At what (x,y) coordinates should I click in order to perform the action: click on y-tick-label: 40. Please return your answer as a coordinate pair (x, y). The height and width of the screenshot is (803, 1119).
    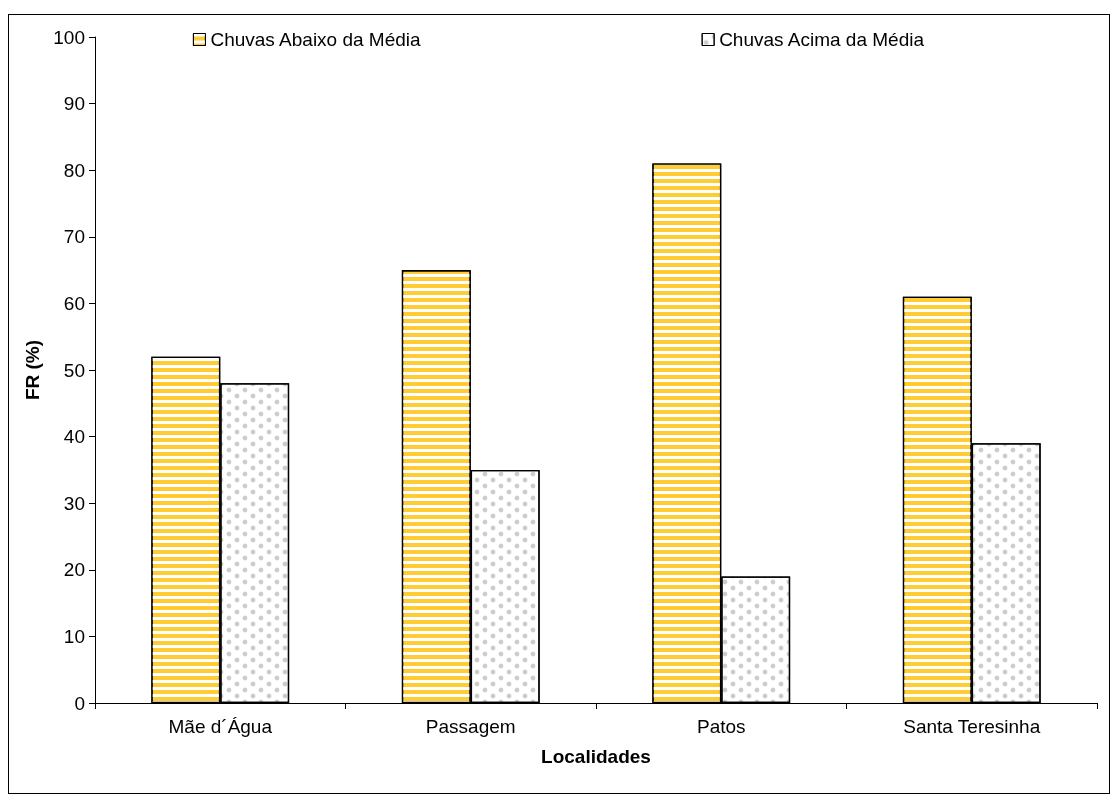
    Looking at the image, I should click on (74, 437).